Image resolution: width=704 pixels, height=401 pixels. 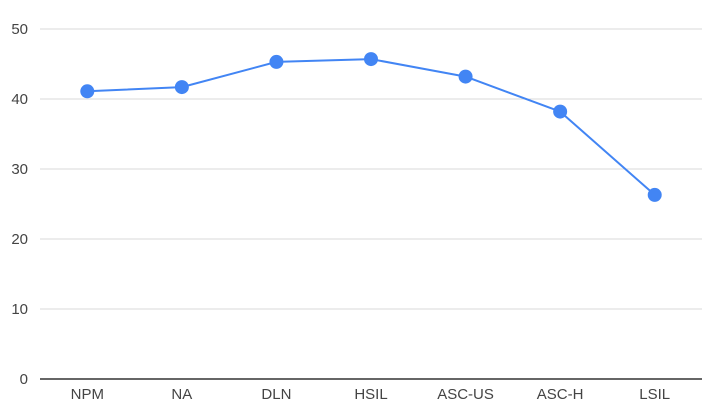 I want to click on x-tick-label: LSIL, so click(x=654, y=393).